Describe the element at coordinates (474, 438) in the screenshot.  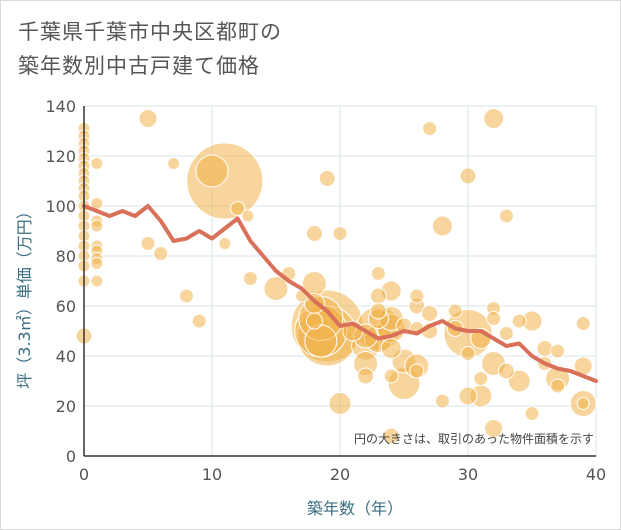
I see `bubble-size-note: 円の大きさは、取引のあった物件面積を示す` at that location.